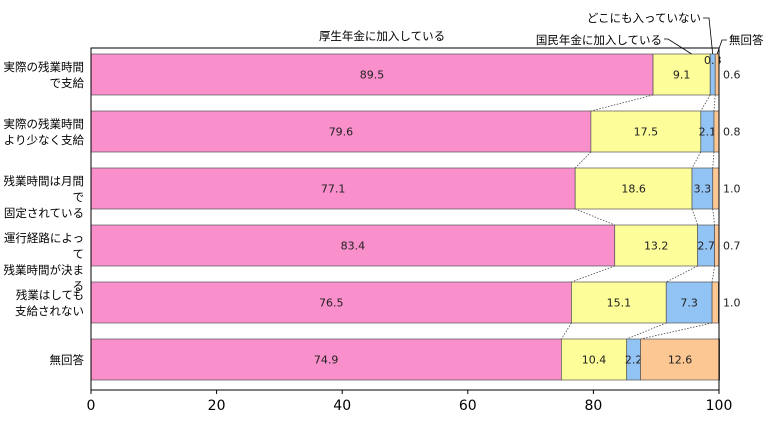 The height and width of the screenshot is (437, 777). What do you see at coordinates (732, 132) in the screenshot?
I see `data-label: 0.8` at bounding box center [732, 132].